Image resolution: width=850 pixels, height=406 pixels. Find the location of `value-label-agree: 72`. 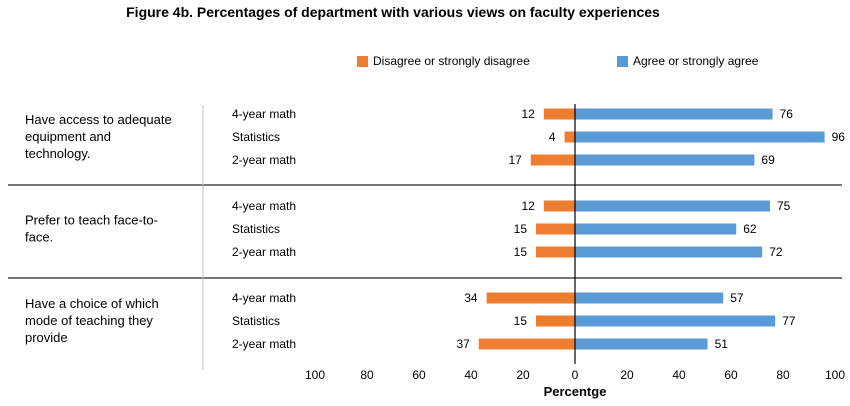

value-label-agree: 72 is located at coordinates (776, 252).